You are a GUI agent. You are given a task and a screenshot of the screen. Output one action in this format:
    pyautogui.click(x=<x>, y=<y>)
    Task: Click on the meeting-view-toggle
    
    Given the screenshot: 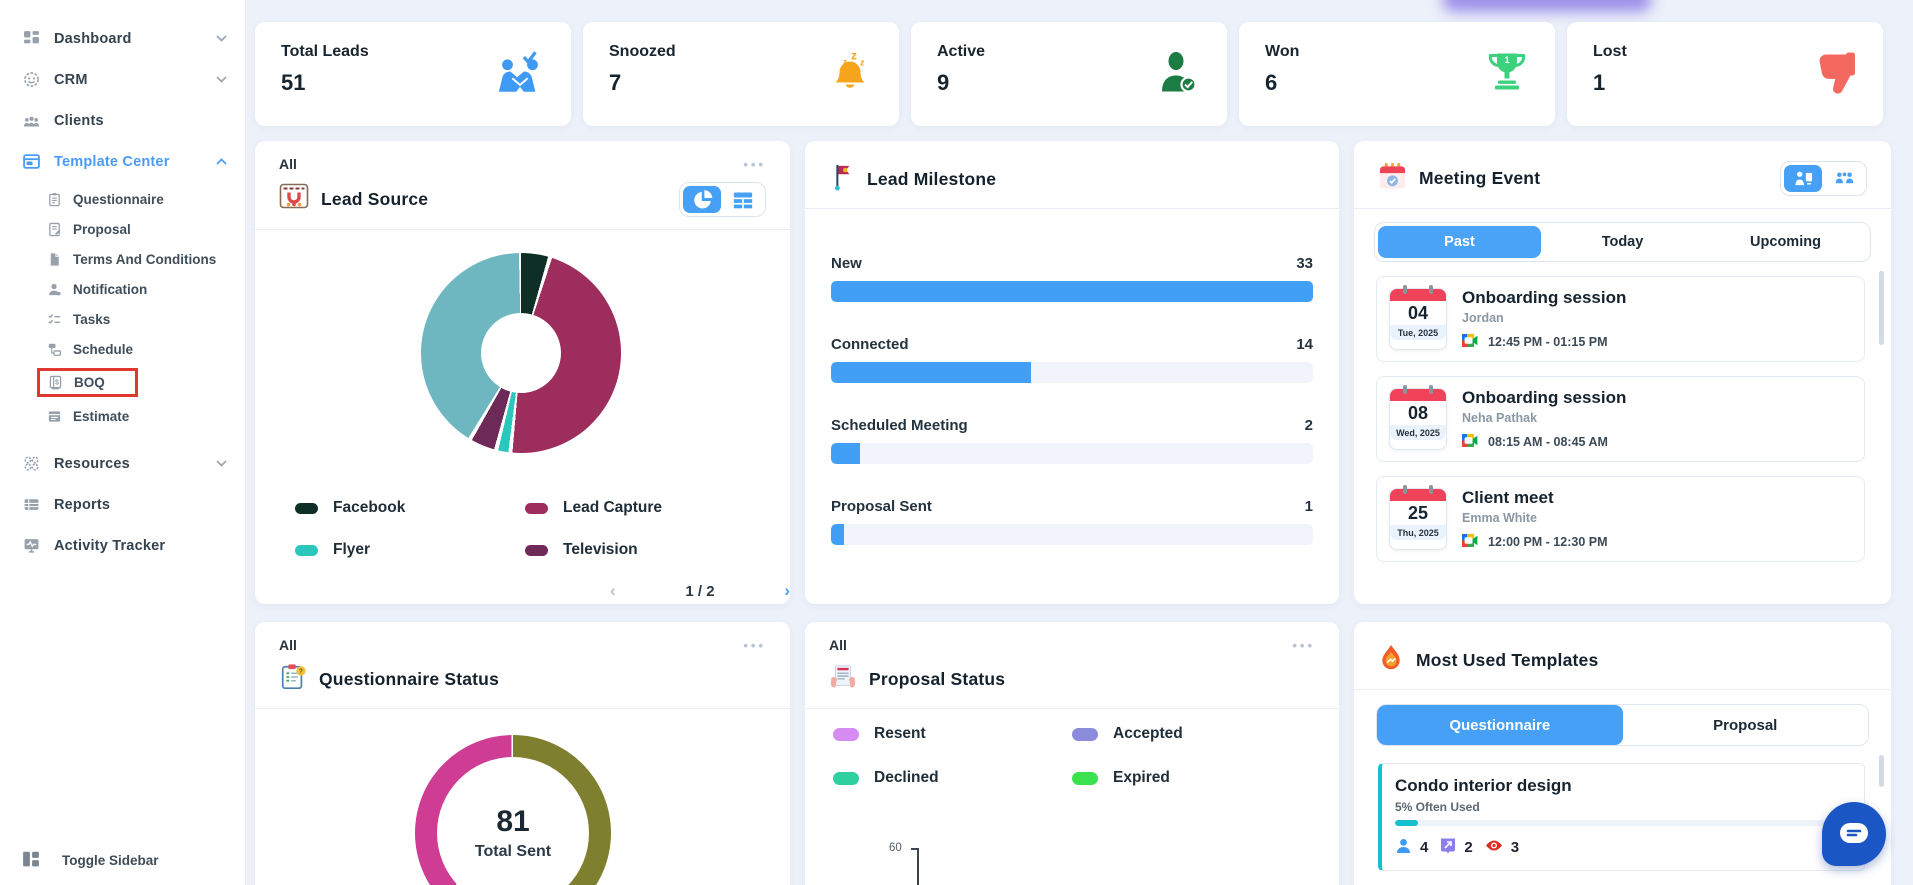 What is the action you would take?
    pyautogui.click(x=1823, y=178)
    